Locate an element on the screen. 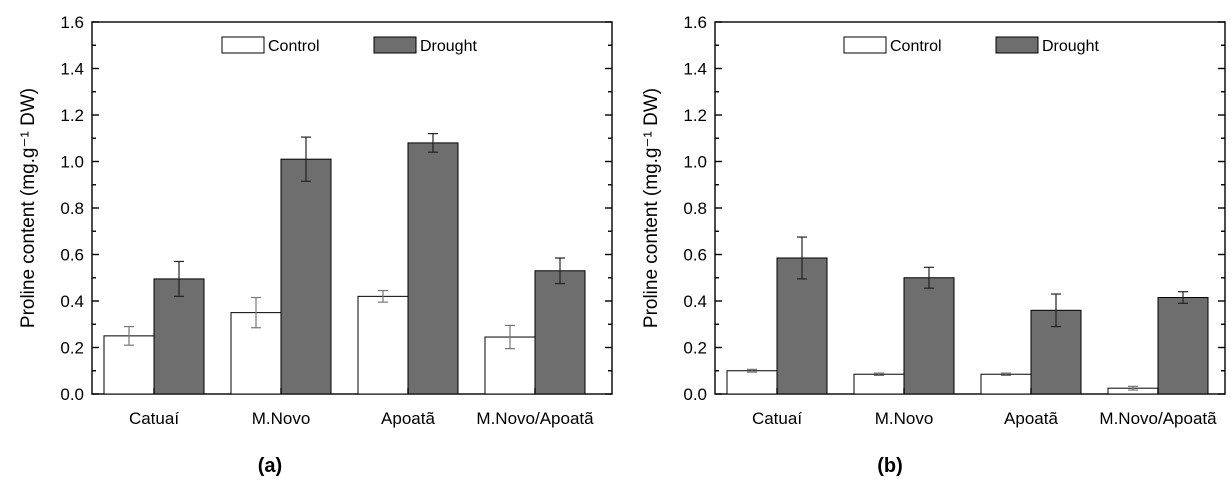 This screenshot has width=1232, height=481. panel-label: (a) is located at coordinates (270, 466).